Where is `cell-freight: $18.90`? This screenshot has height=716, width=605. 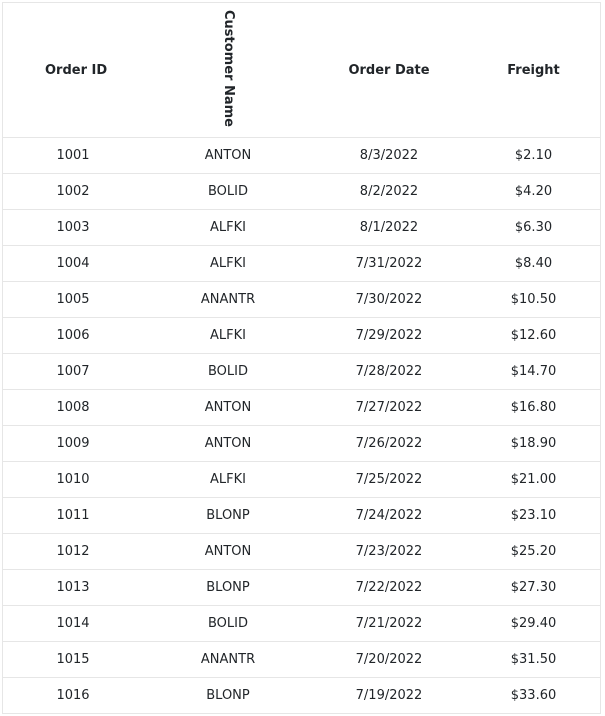
cell-freight: $18.90 is located at coordinates (532, 443).